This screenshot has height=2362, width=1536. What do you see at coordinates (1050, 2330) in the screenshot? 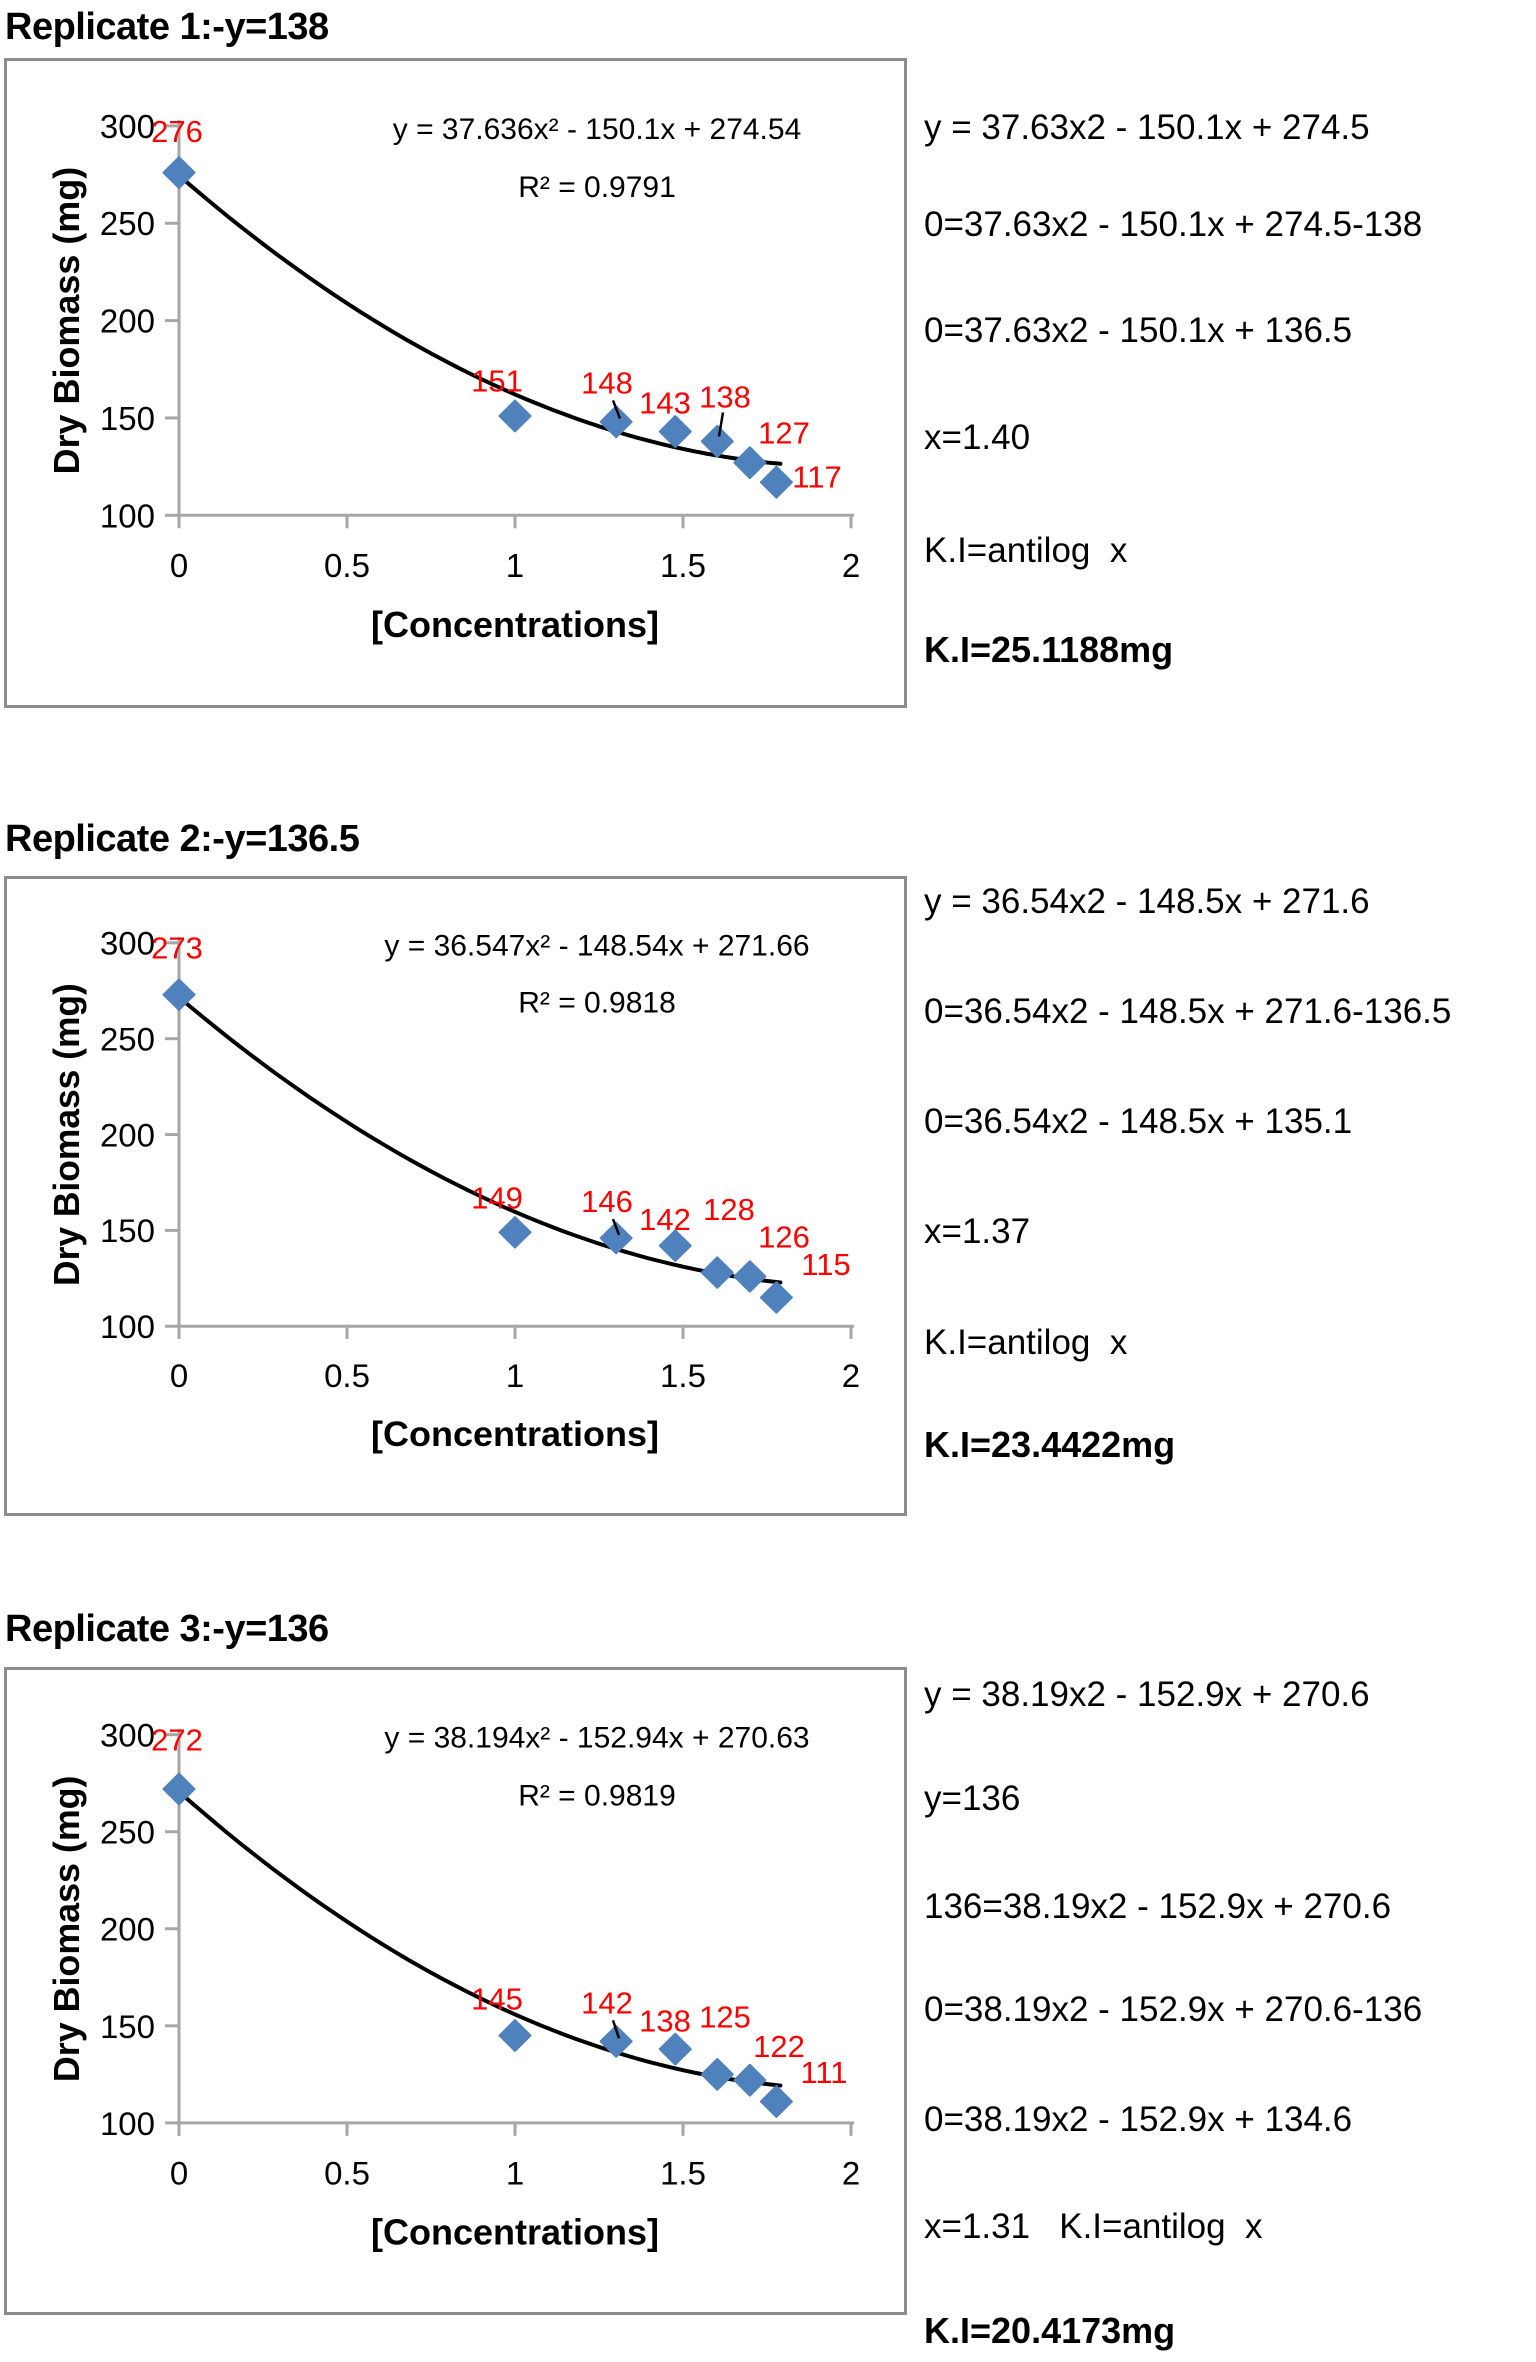
I see `worknote-result: K.I=20.4173mg` at bounding box center [1050, 2330].